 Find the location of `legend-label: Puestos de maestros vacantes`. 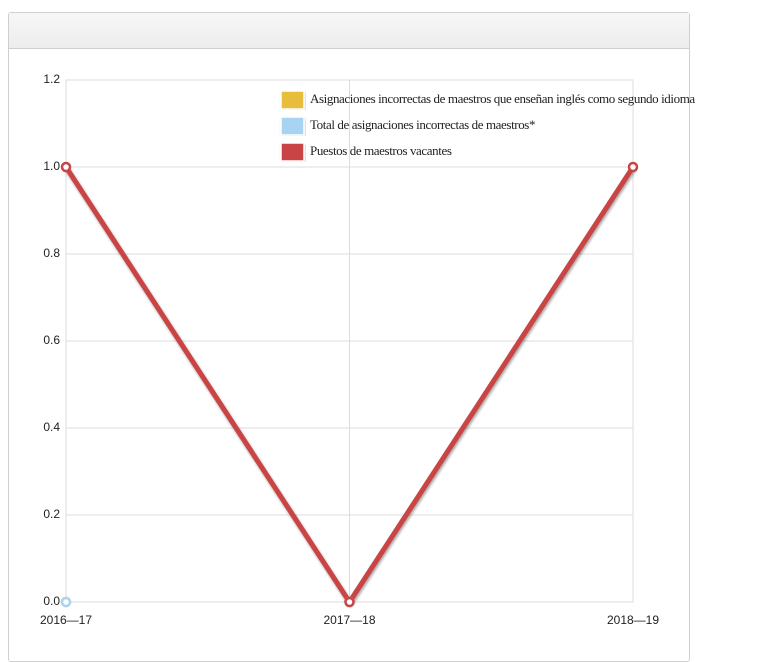

legend-label: Puestos de maestros vacantes is located at coordinates (381, 150).